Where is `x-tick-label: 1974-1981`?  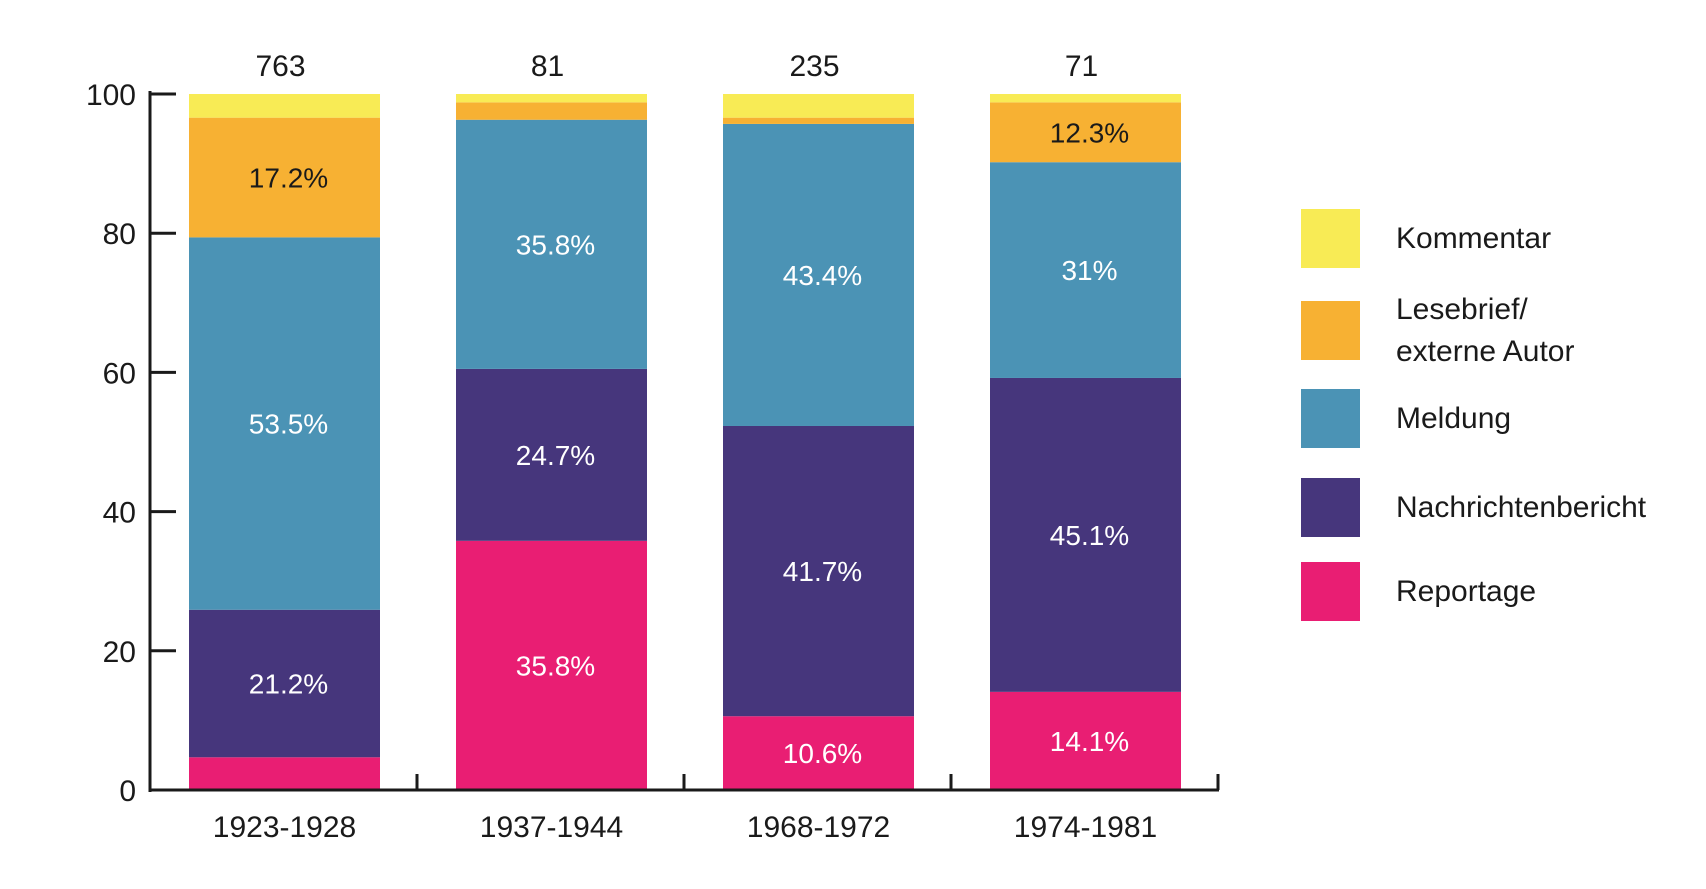
x-tick-label: 1974-1981 is located at coordinates (1085, 827).